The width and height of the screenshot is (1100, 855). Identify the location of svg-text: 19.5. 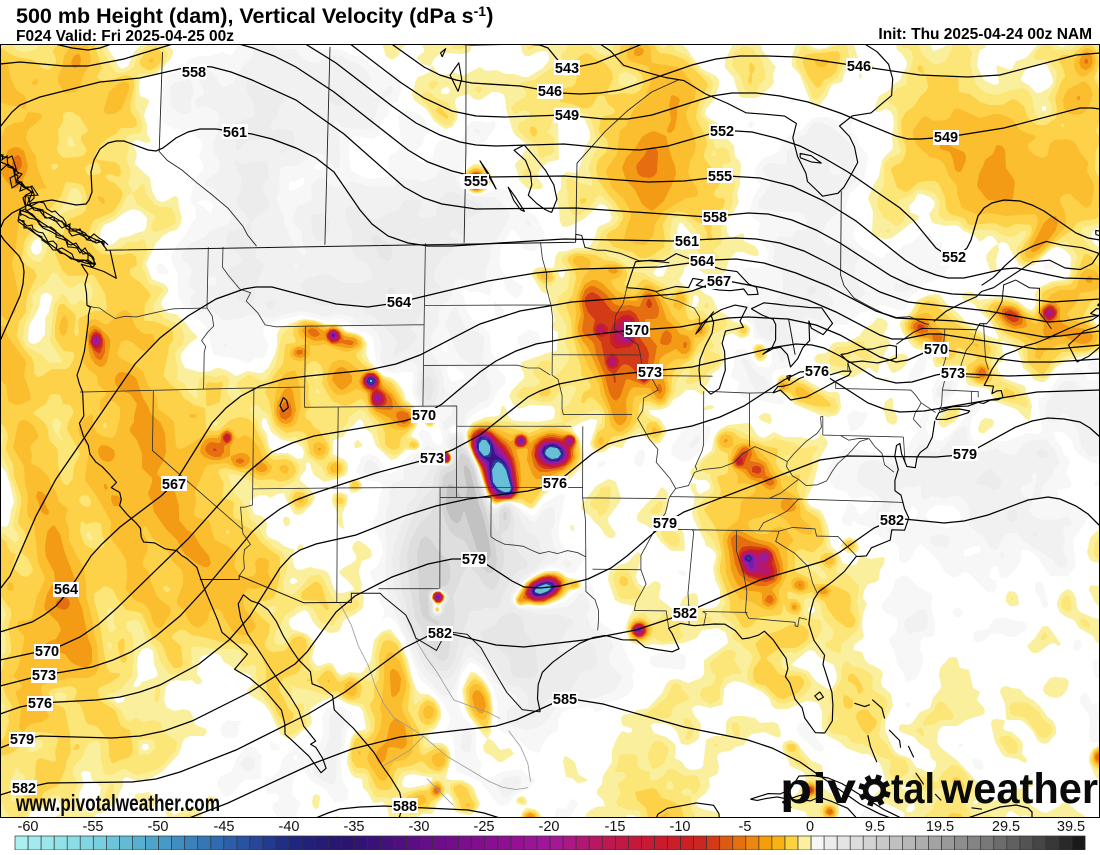
(940, 827).